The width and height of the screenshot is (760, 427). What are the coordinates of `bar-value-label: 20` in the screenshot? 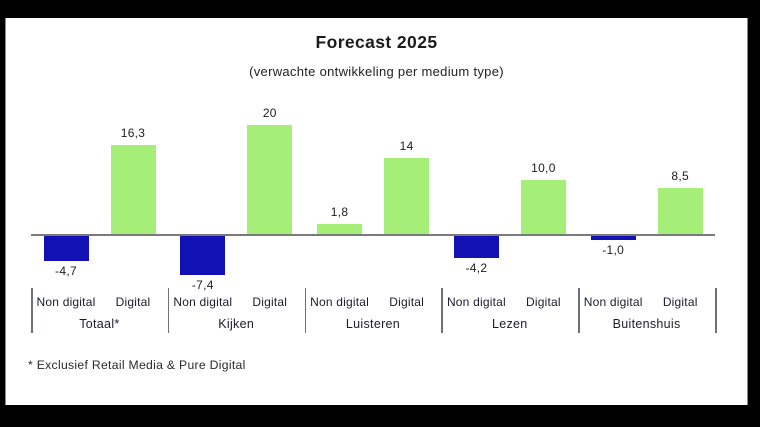 It's located at (269, 113).